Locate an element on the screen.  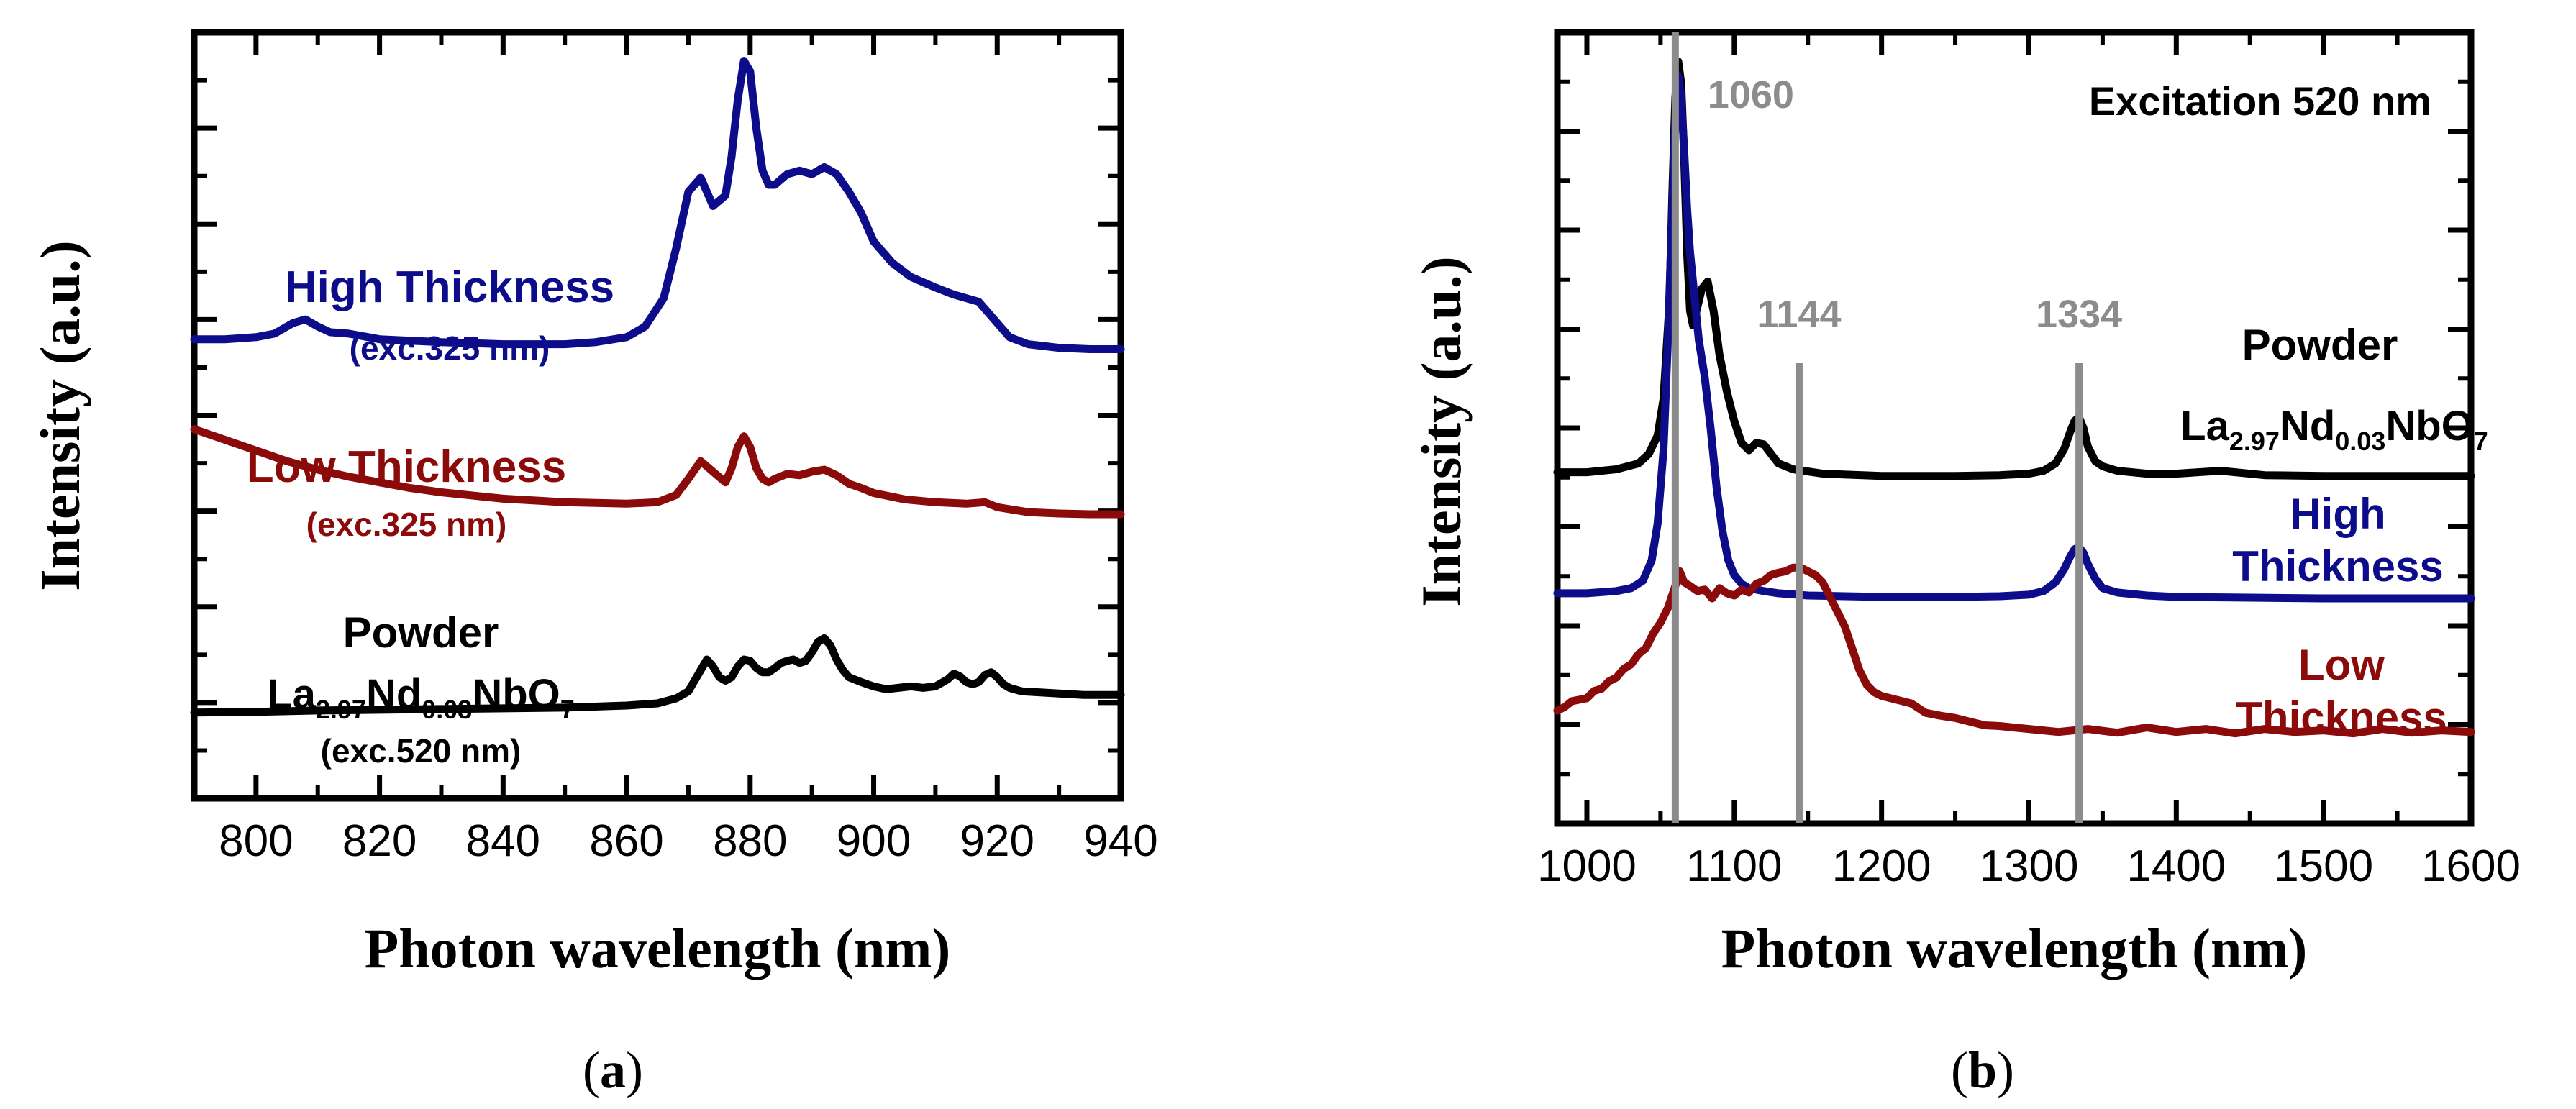
b-ref-label-1060: 1060 is located at coordinates (1751, 95).